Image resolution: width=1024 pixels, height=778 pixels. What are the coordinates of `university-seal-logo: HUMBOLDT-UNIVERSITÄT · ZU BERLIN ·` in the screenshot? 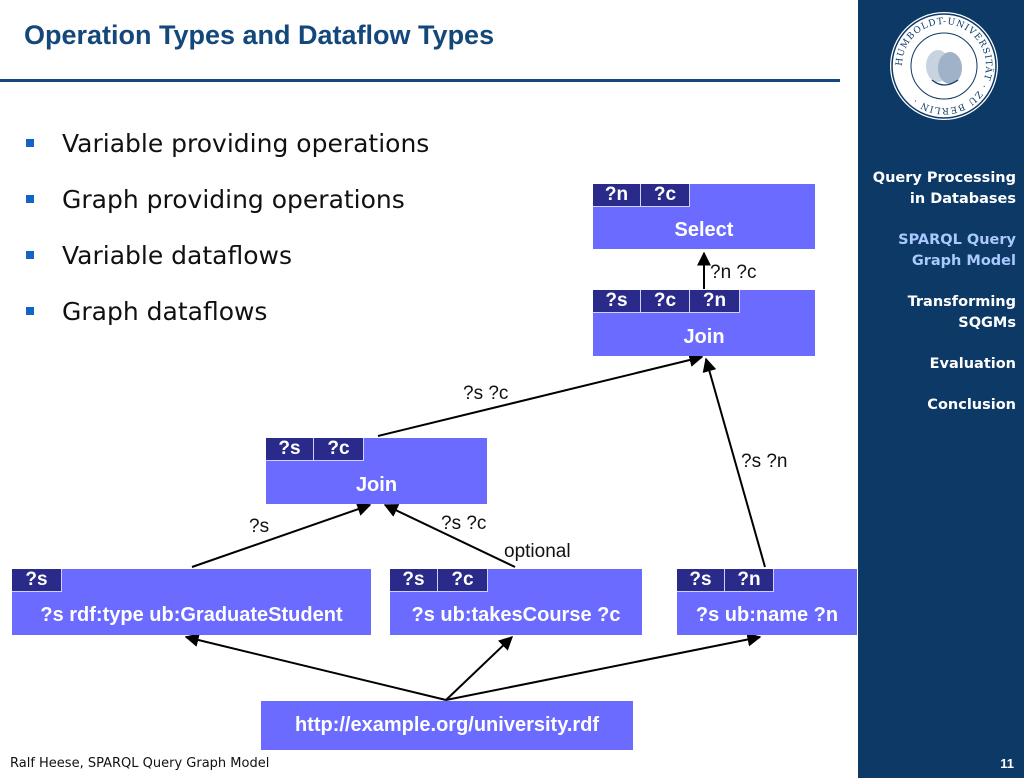 It's located at (944, 66).